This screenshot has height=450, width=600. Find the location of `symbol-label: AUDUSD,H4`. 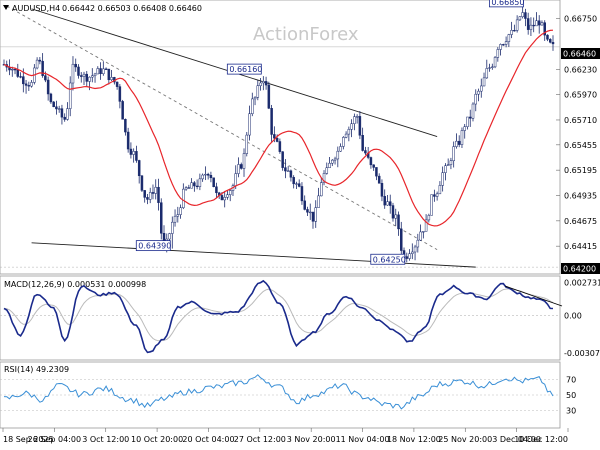

symbol-label: AUDUSD,H4 is located at coordinates (36, 8).